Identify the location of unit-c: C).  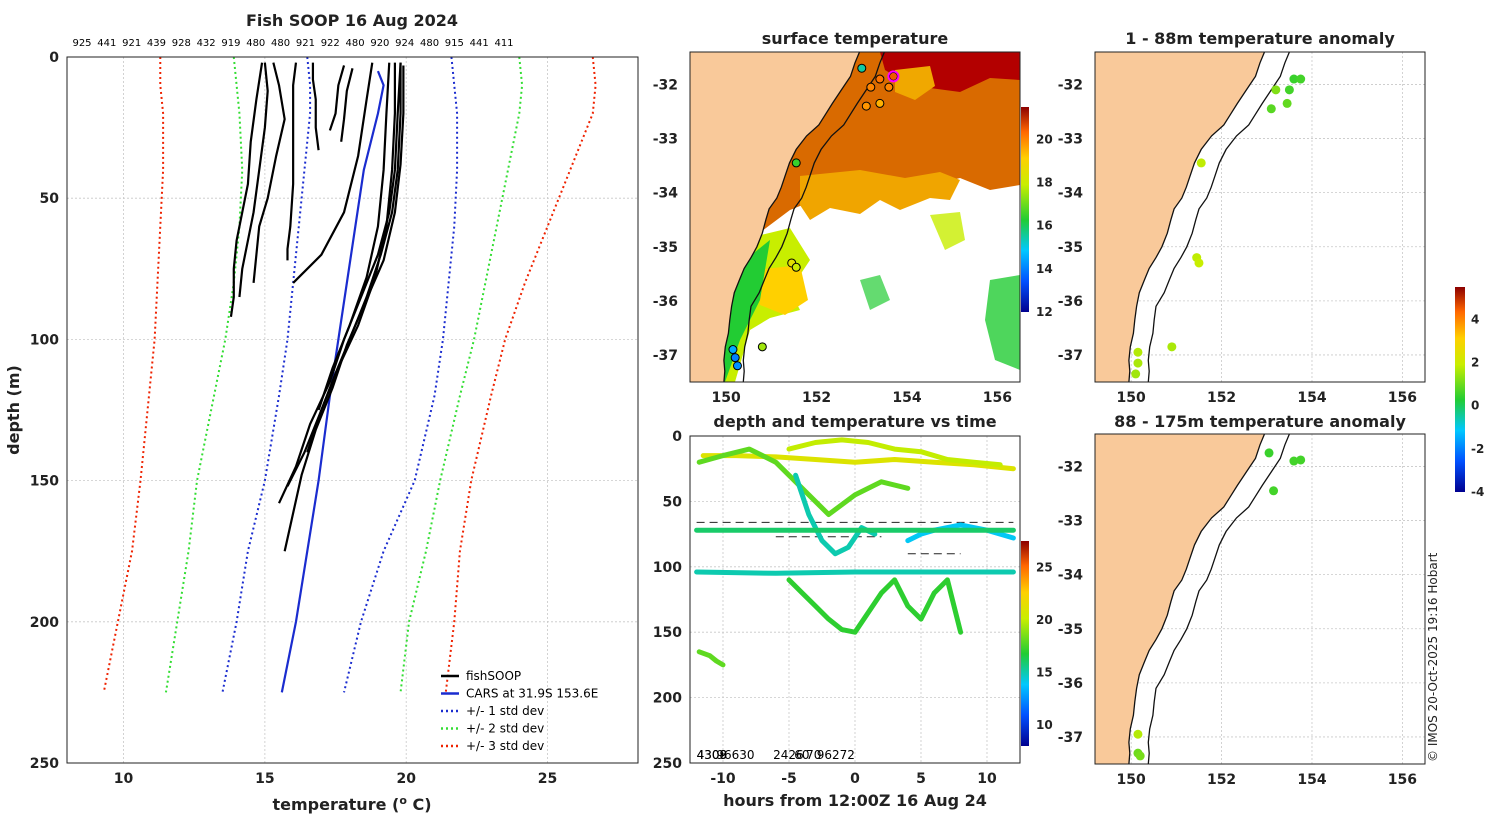
(419, 804).